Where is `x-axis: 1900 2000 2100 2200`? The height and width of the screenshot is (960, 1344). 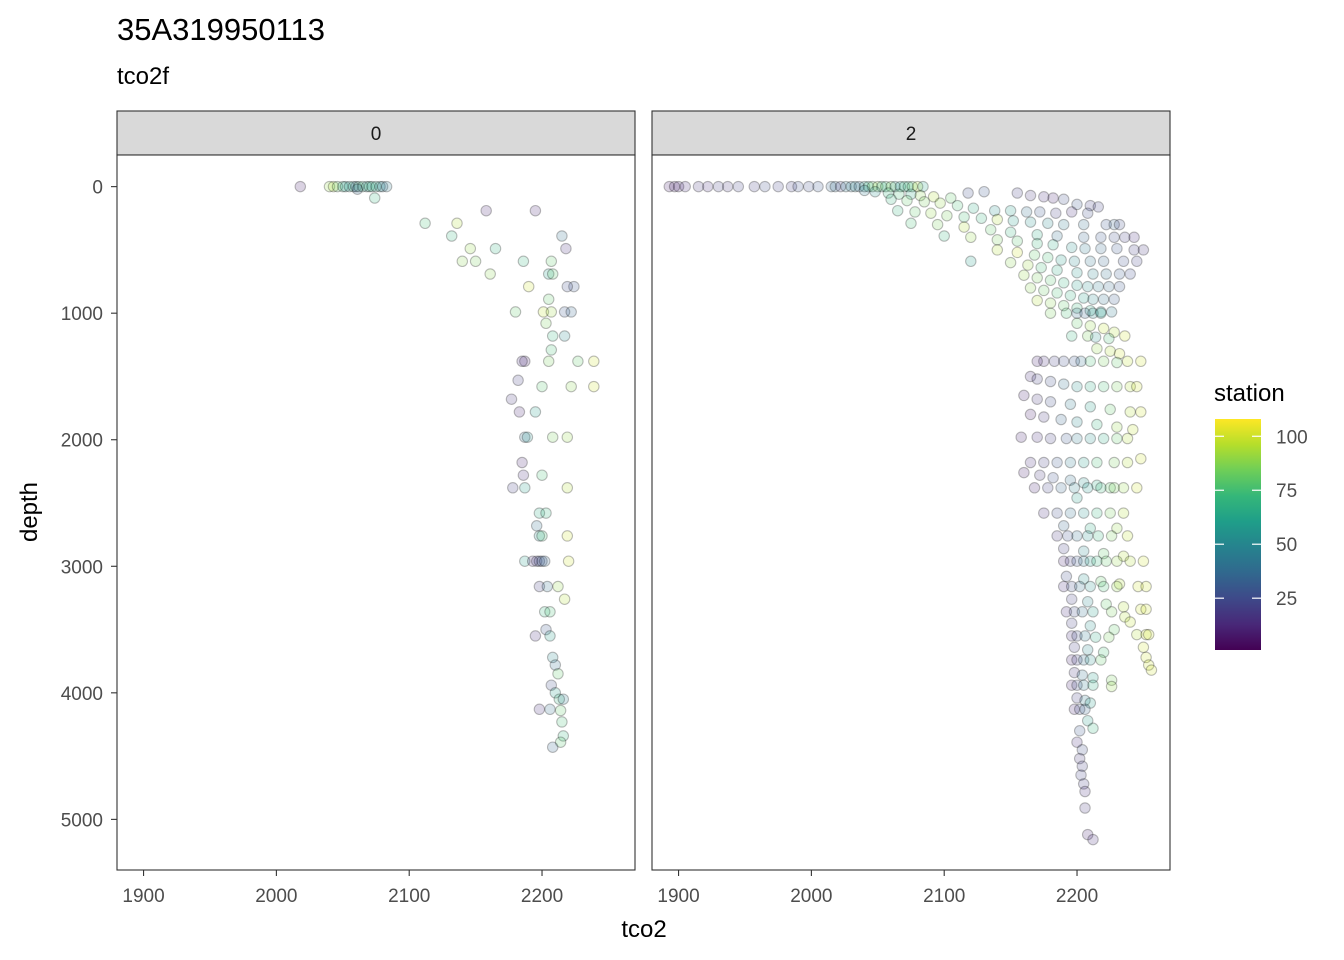
x-axis: 1900 2000 2100 2200 is located at coordinates (342, 888).